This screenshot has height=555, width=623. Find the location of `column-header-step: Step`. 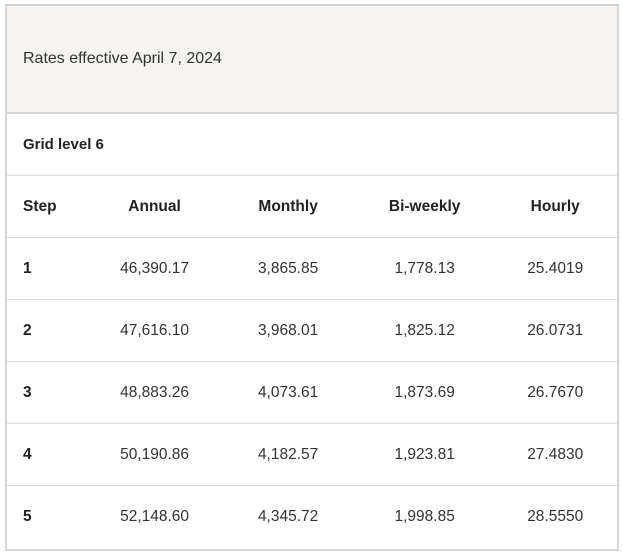

column-header-step: Step is located at coordinates (40, 206).